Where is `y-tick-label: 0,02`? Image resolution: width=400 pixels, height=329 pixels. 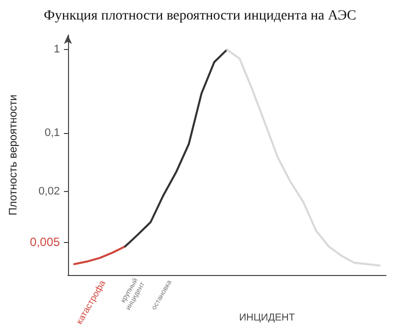
y-tick-label: 0,02 is located at coordinates (49, 192).